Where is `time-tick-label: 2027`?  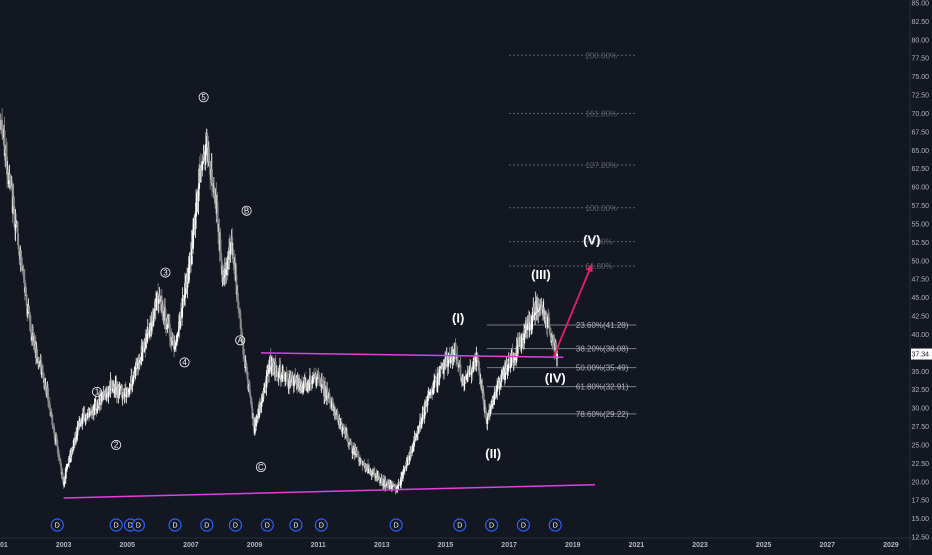
time-tick-label: 2027 is located at coordinates (827, 545).